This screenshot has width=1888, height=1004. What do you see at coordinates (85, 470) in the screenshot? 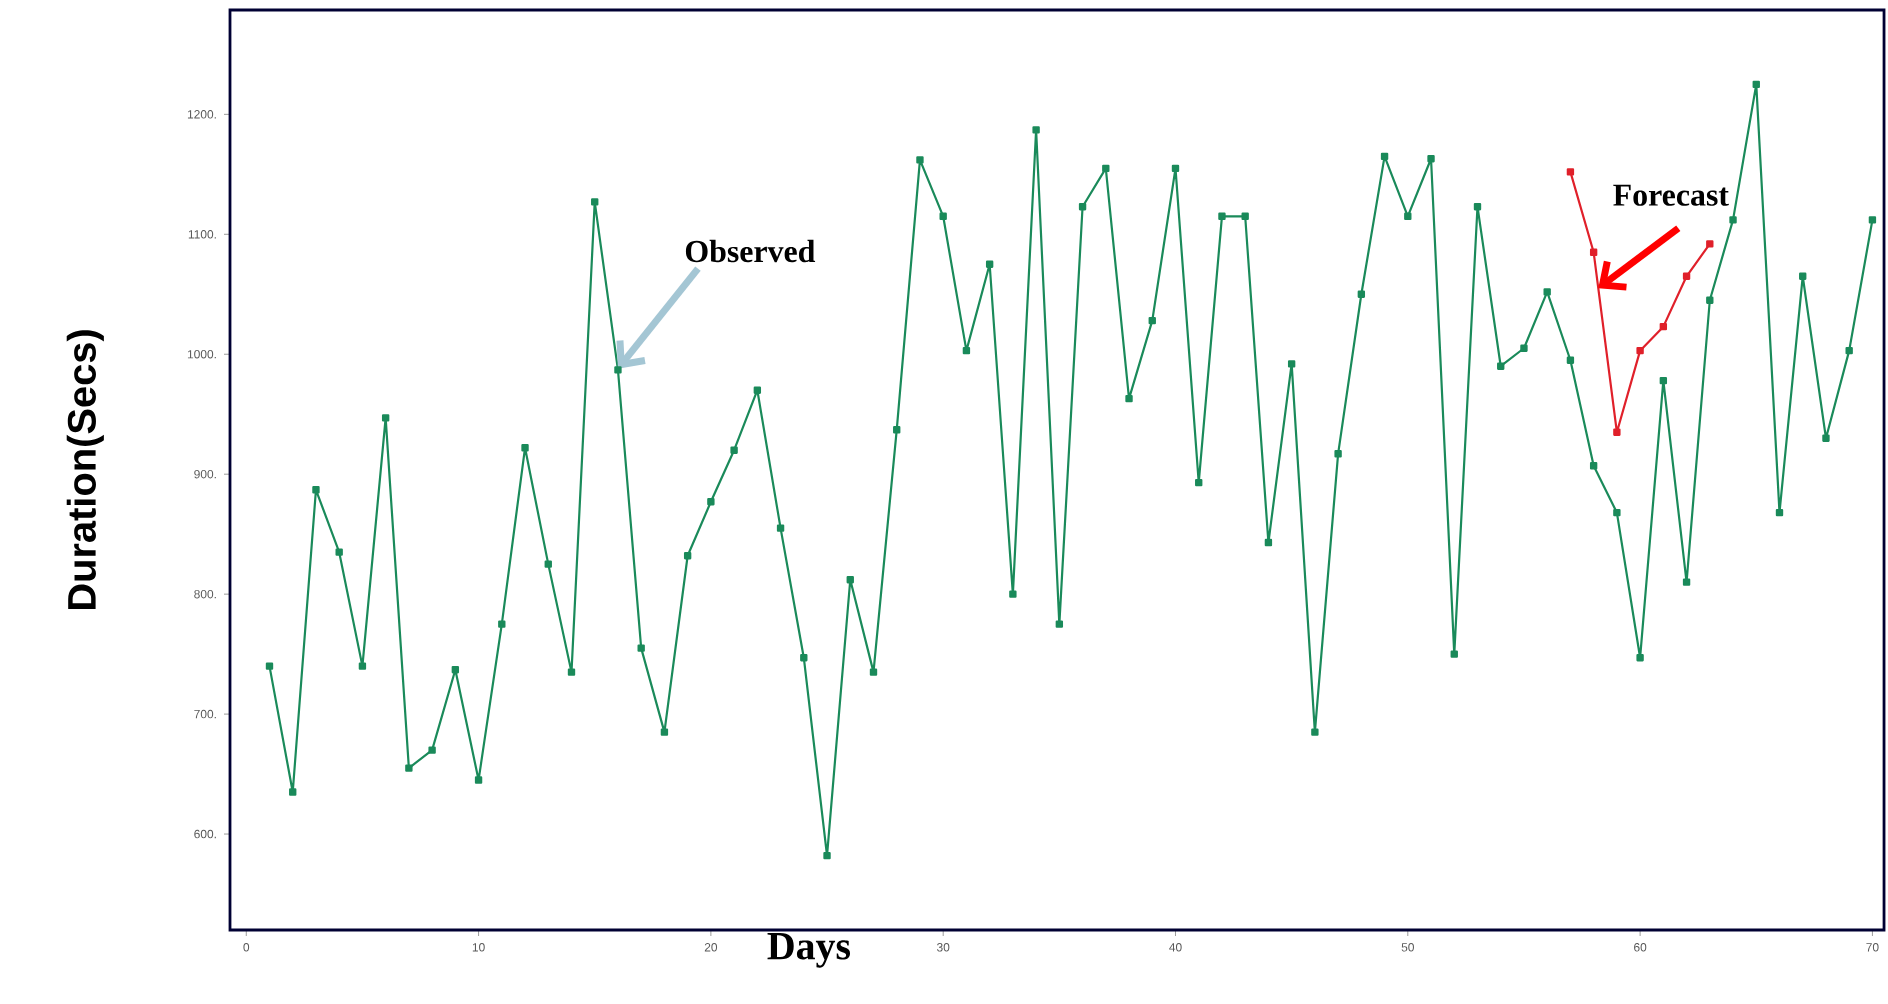
I see `y-axis-title: Duration(Secs)` at bounding box center [85, 470].